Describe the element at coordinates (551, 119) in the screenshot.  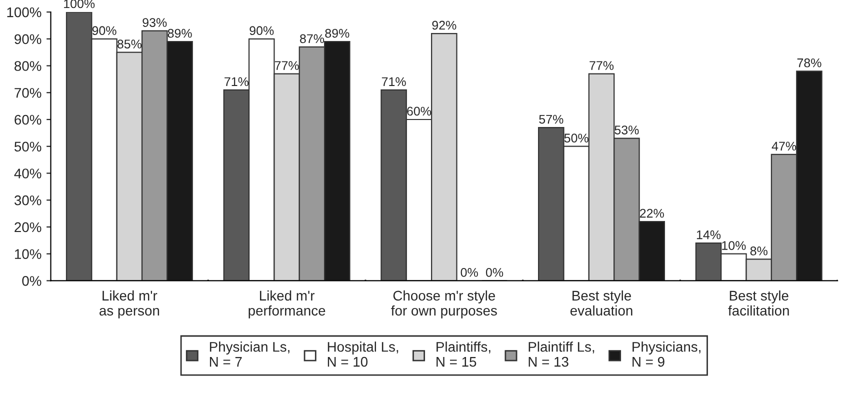
I see `data-label: 57%` at that location.